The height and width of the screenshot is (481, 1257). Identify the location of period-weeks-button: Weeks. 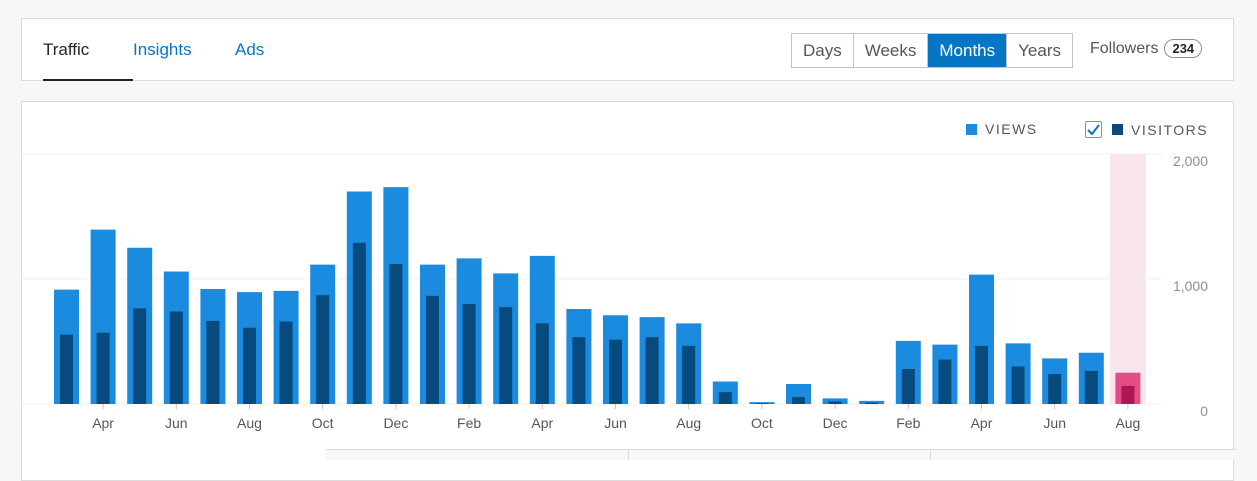
(891, 50).